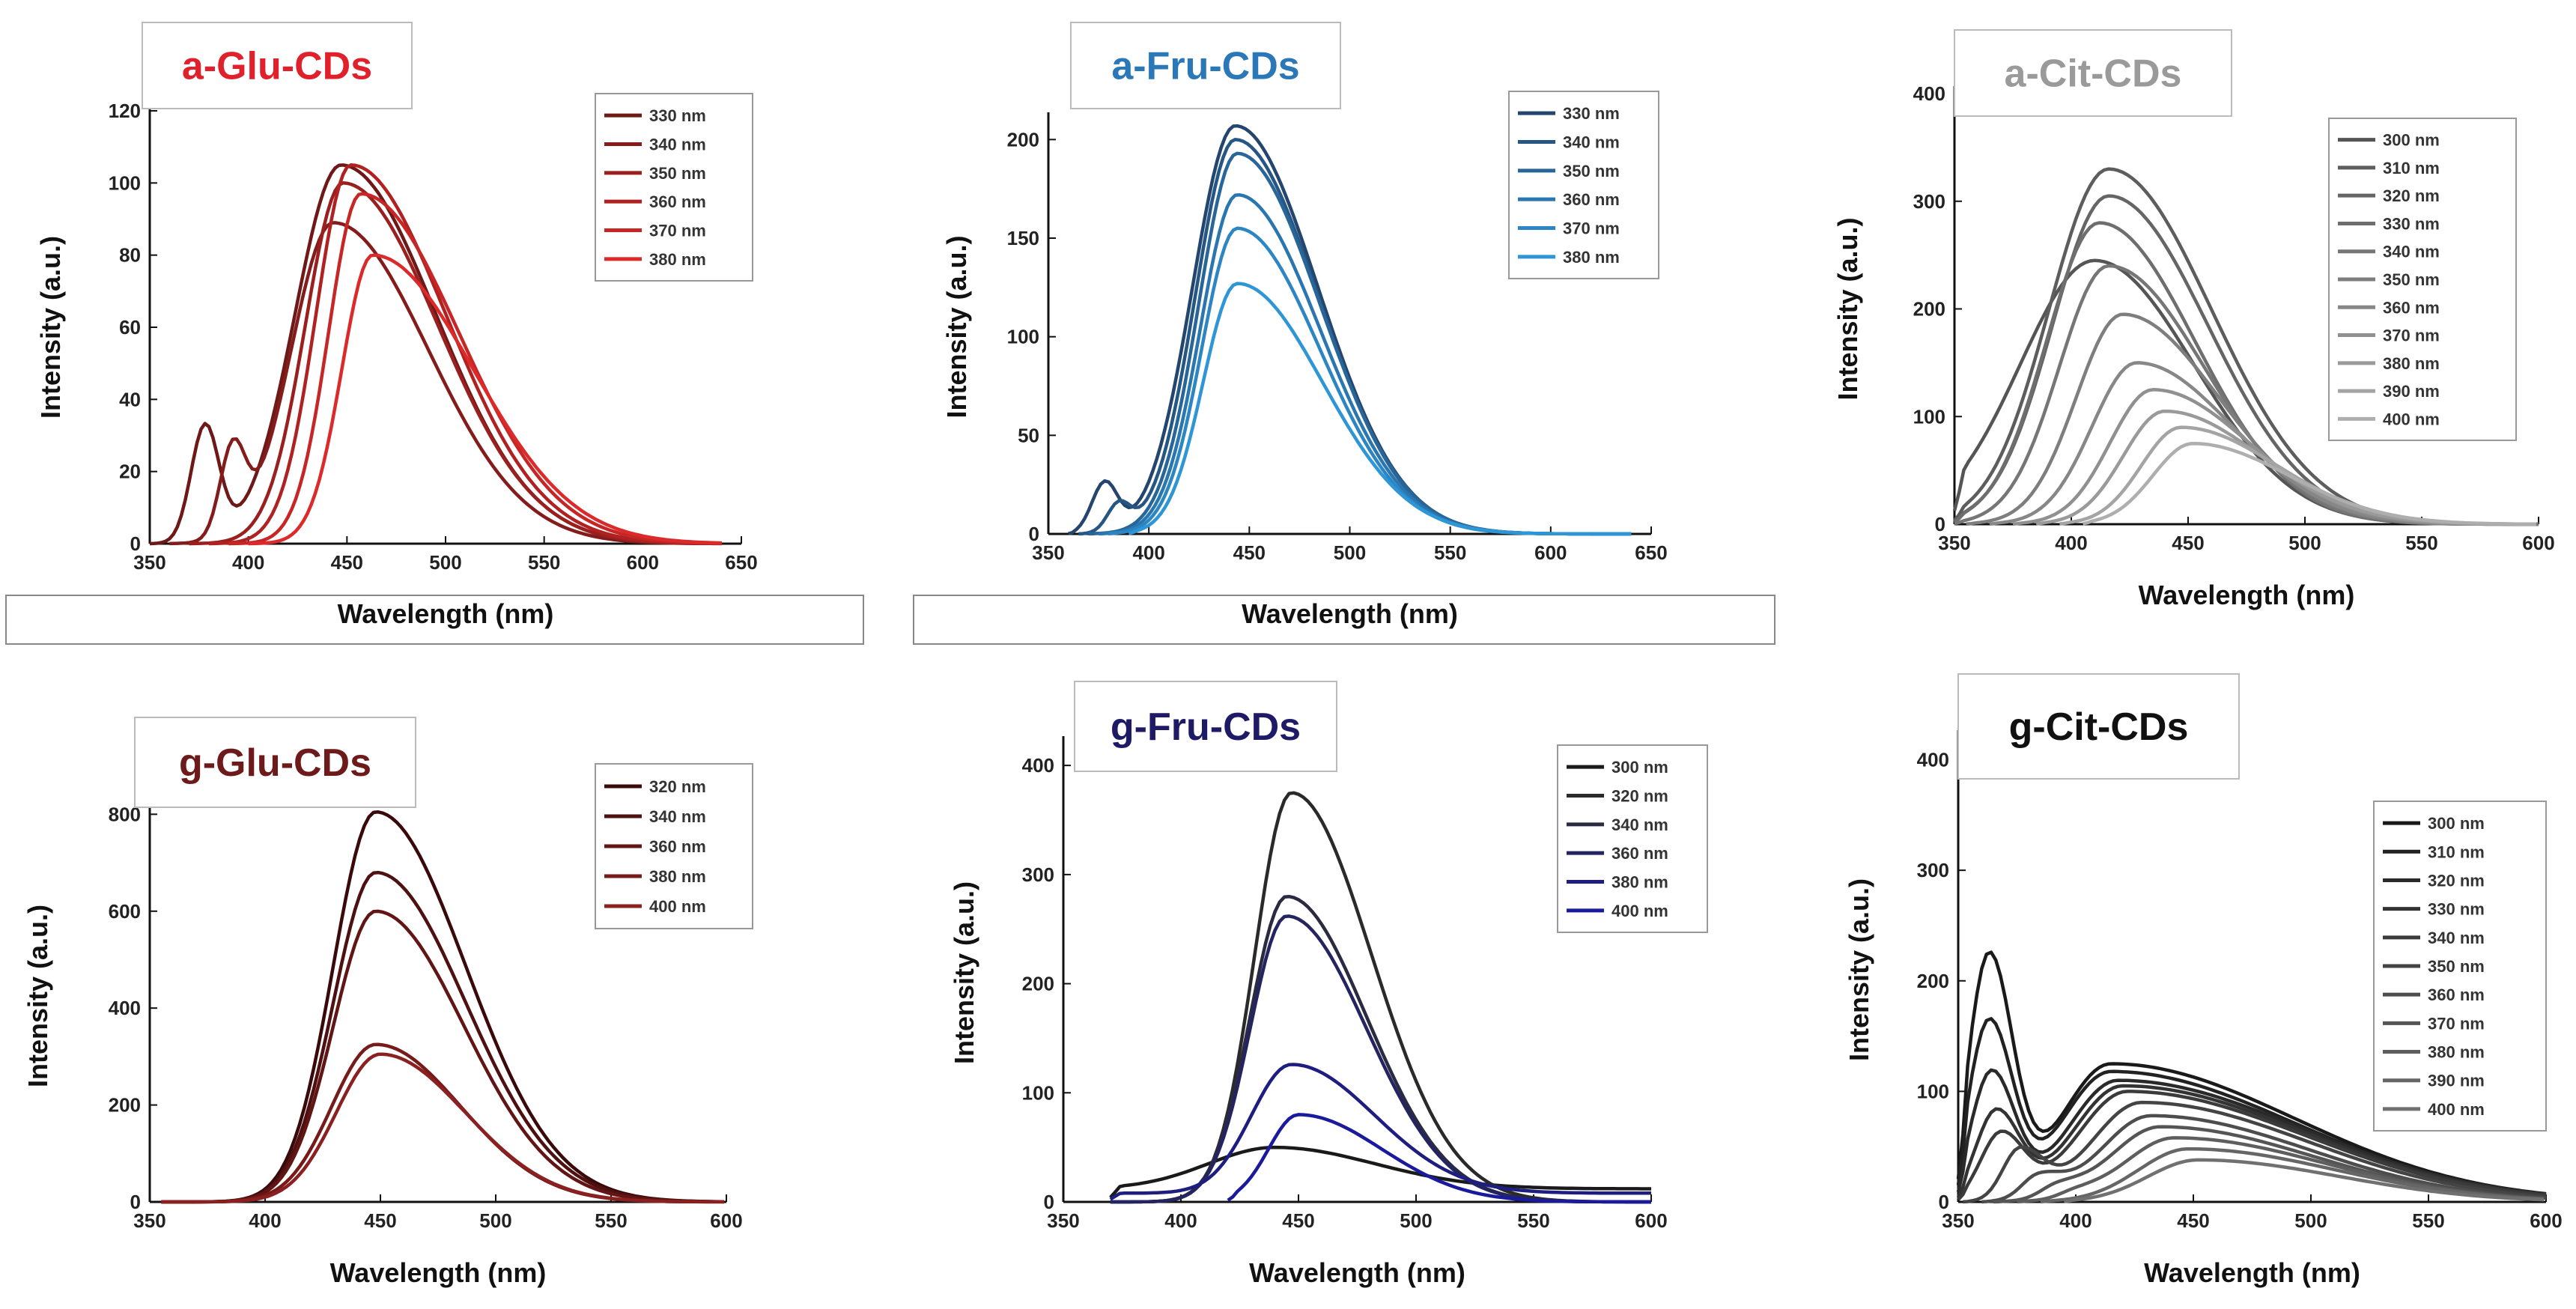 The height and width of the screenshot is (1309, 2576). What do you see at coordinates (1023, 238) in the screenshot?
I see `y-tick-label: 150` at bounding box center [1023, 238].